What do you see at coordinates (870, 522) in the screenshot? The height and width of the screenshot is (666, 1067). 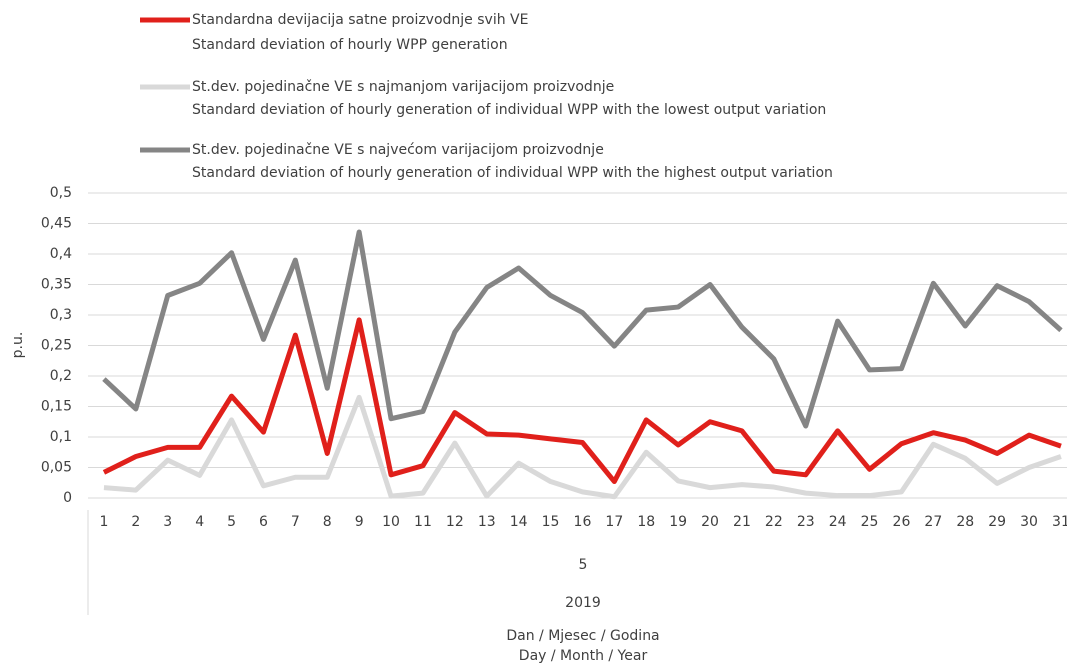 I see `x-tick-label: 25` at bounding box center [870, 522].